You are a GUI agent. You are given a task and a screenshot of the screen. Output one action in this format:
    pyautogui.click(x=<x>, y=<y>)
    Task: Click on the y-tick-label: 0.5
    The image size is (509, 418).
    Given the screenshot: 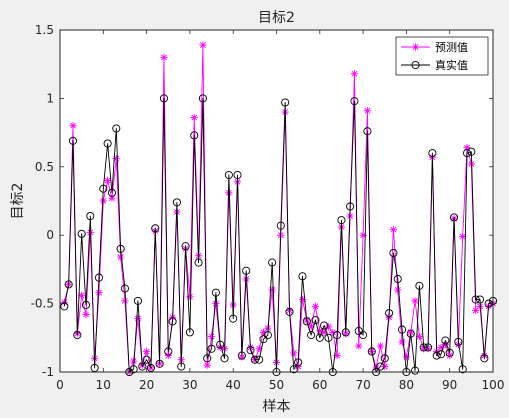 What is the action you would take?
    pyautogui.click(x=44, y=167)
    